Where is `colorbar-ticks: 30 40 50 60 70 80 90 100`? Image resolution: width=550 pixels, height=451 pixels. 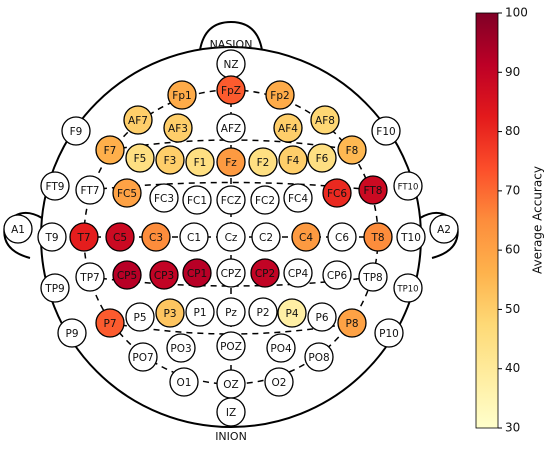
colorbar-ticks: 30 40 50 60 70 80 90 100 is located at coordinates (513, 220).